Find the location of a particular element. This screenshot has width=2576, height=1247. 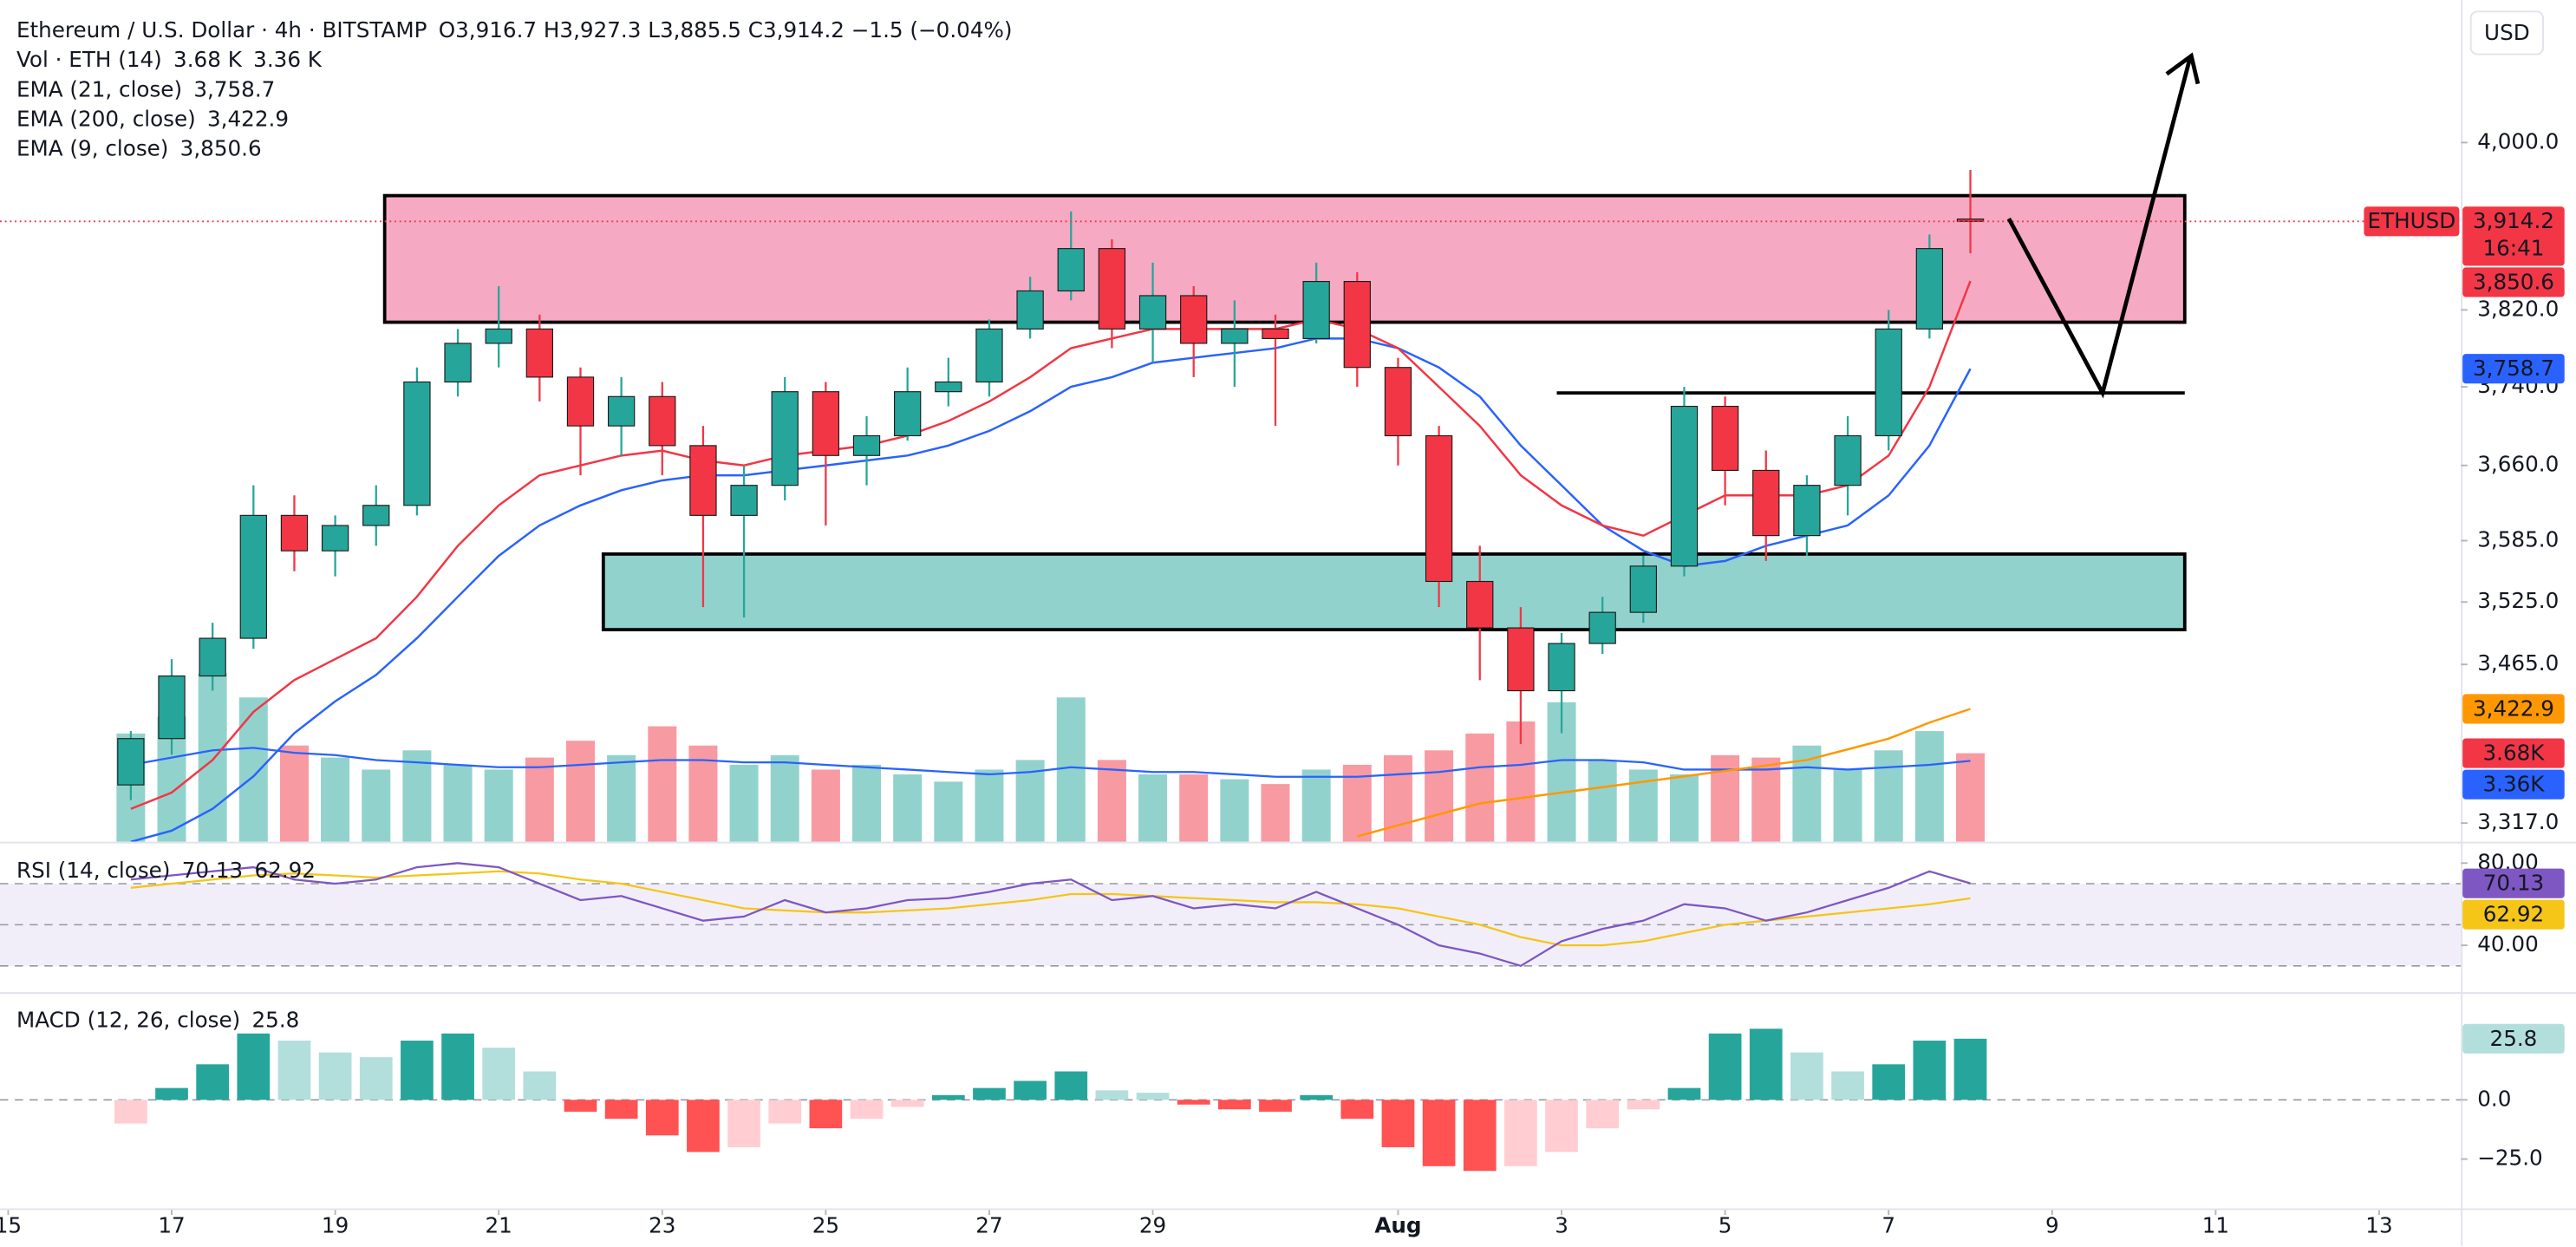

ema-tag-label: 3,850.6 is located at coordinates (2514, 281).